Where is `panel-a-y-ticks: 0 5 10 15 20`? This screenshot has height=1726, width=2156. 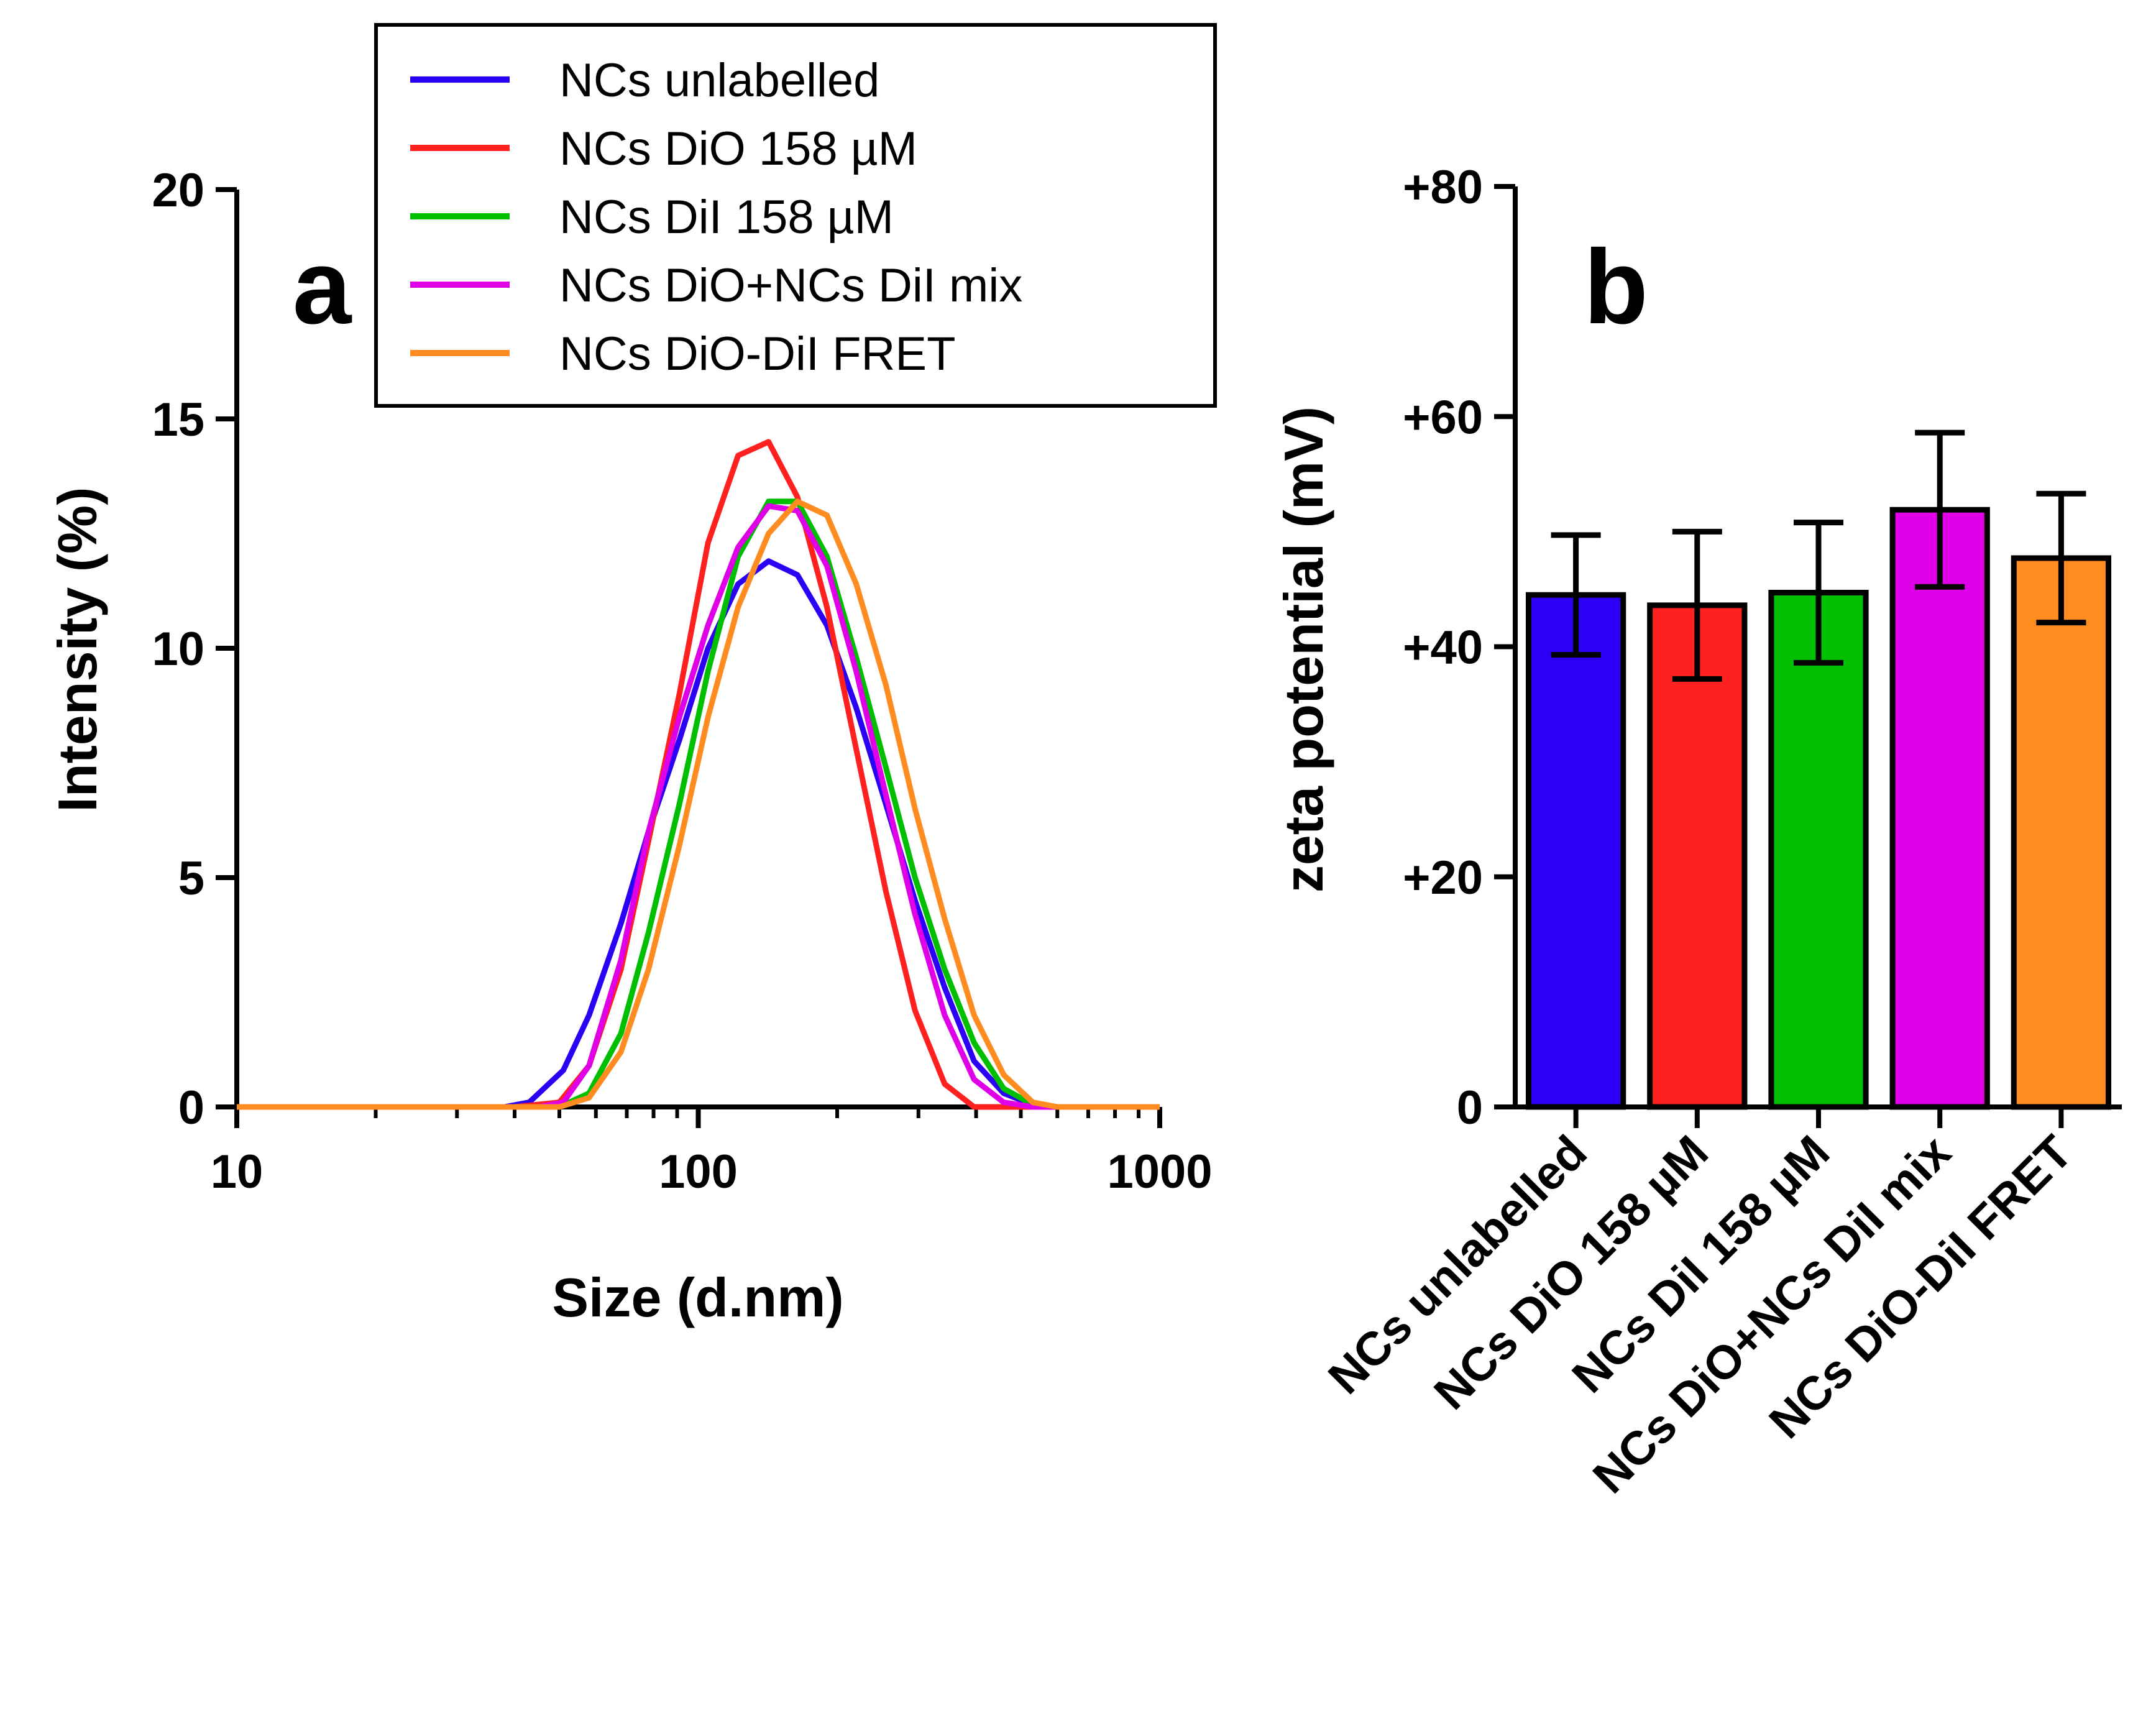 panel-a-y-ticks: 0 5 10 15 20 is located at coordinates (195, 649).